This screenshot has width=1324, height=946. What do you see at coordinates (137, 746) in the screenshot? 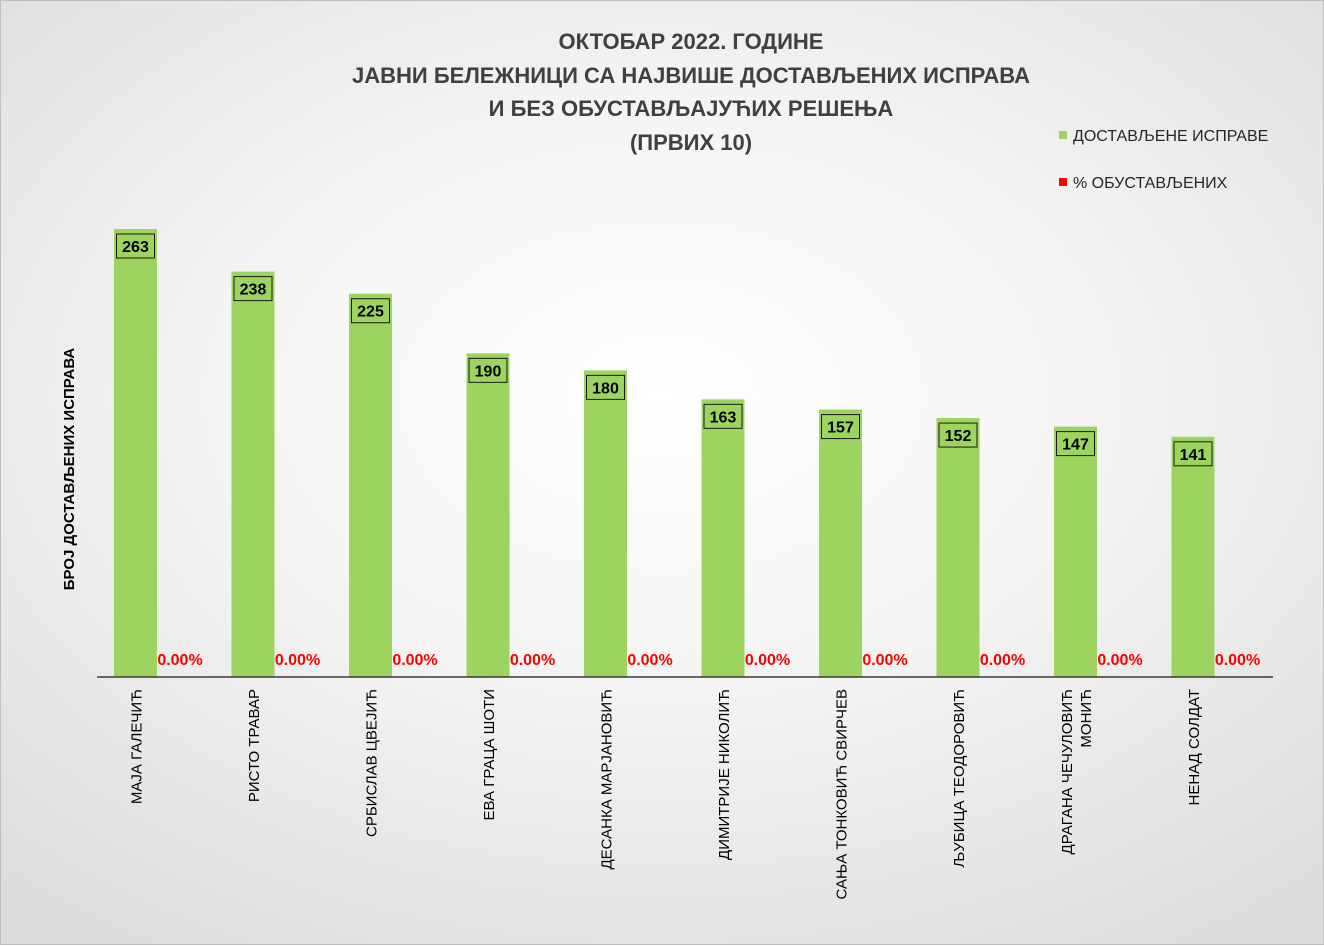
I see `x-tick-label: МАЈА ГАЛЕЧИЋ` at bounding box center [137, 746].